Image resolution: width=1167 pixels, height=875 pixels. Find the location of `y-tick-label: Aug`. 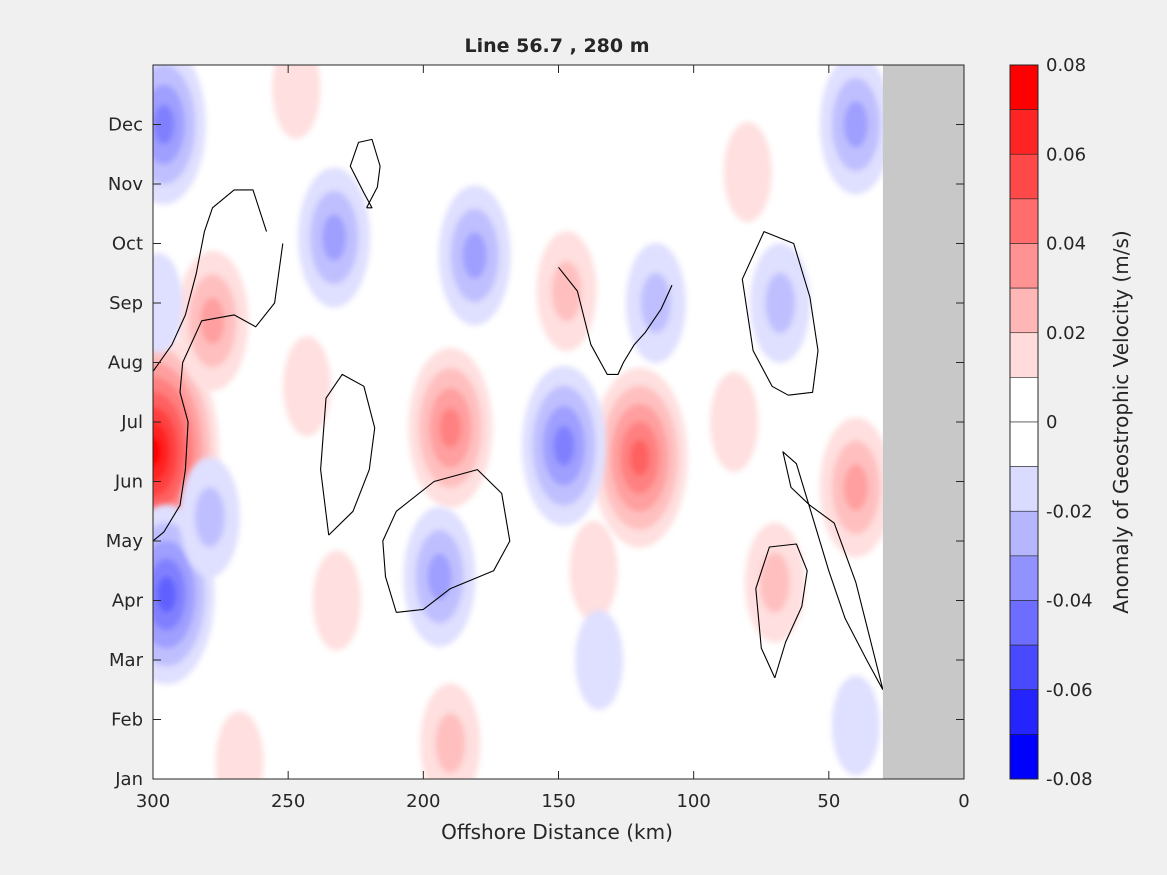

y-tick-label: Aug is located at coordinates (125, 363).